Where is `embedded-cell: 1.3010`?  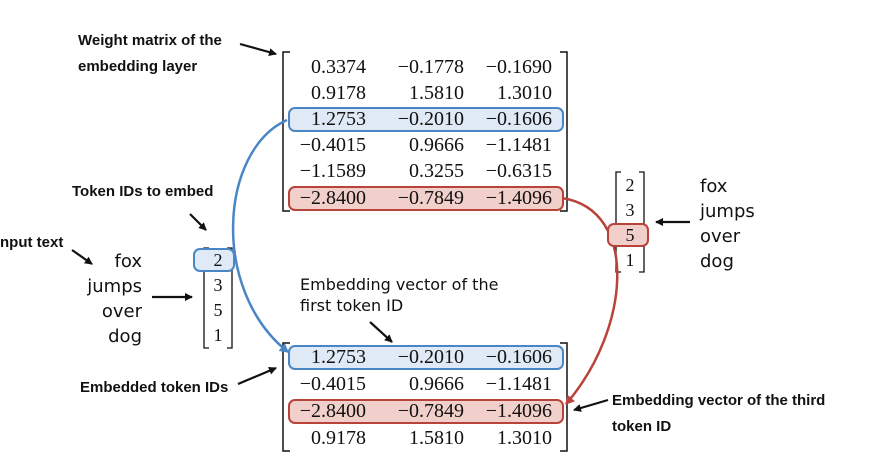 embedded-cell: 1.3010 is located at coordinates (524, 438).